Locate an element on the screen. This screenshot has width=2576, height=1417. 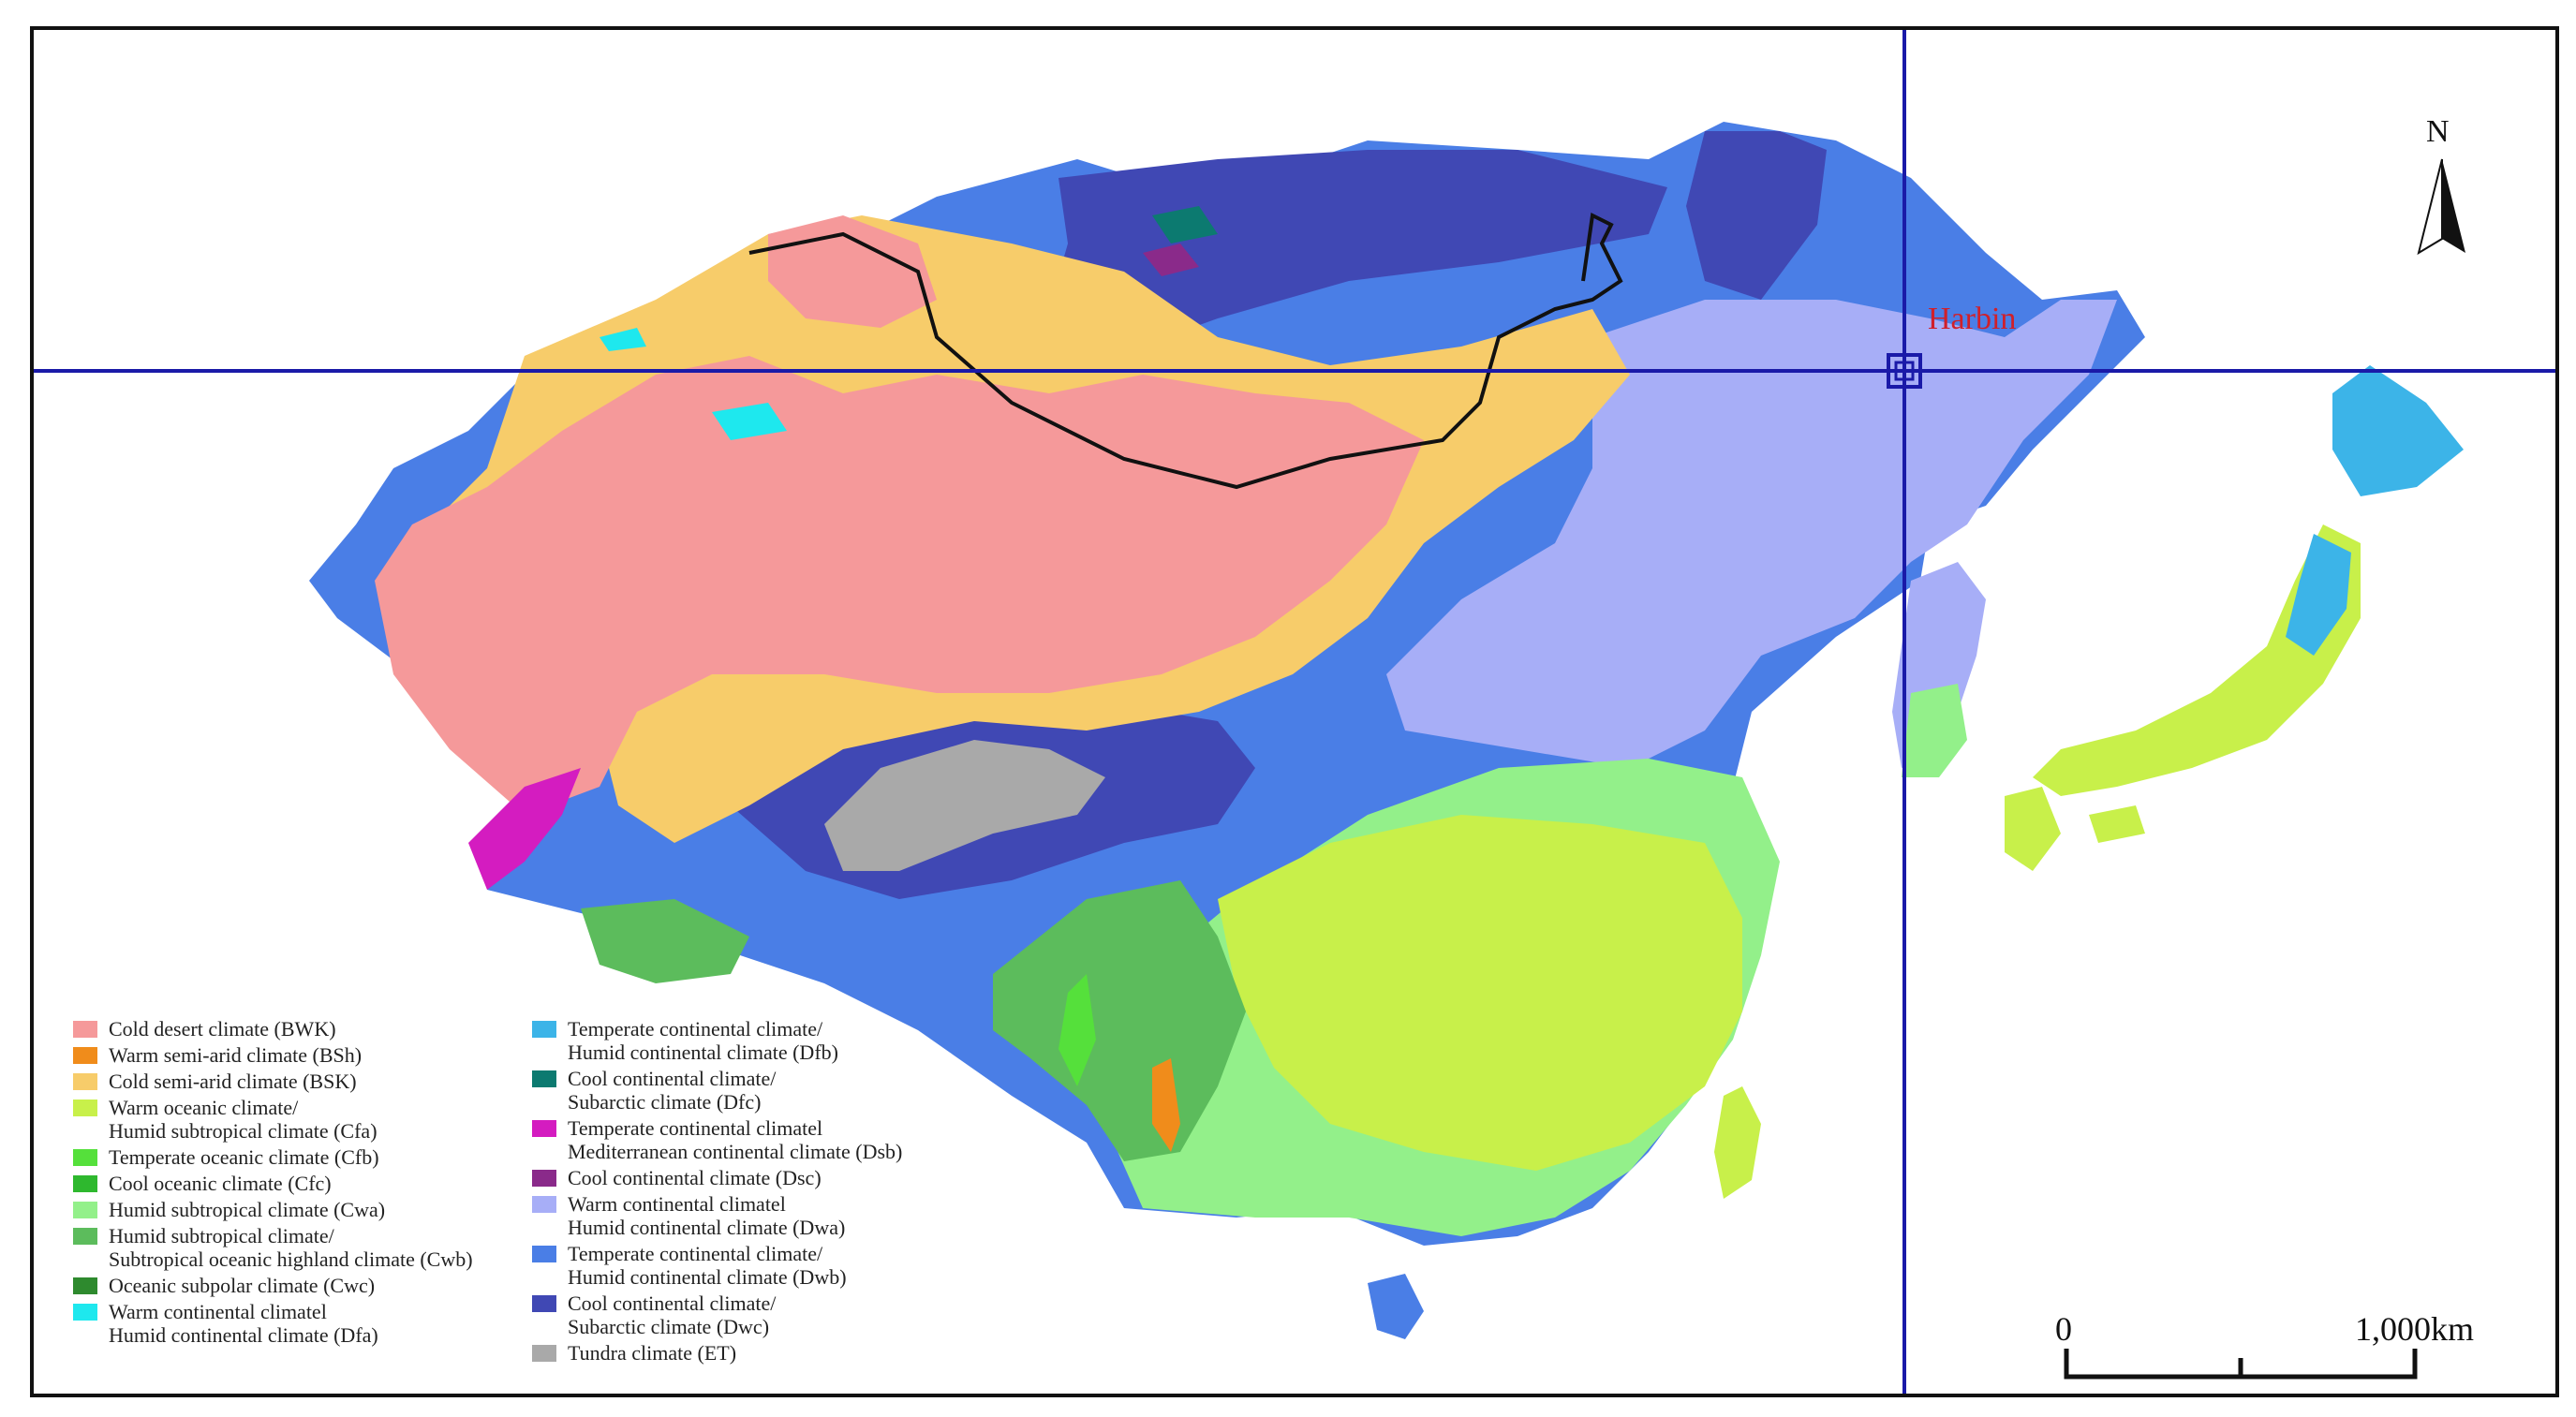
legend-label-line: Cool continental climate (Dsc) is located at coordinates (695, 1177).